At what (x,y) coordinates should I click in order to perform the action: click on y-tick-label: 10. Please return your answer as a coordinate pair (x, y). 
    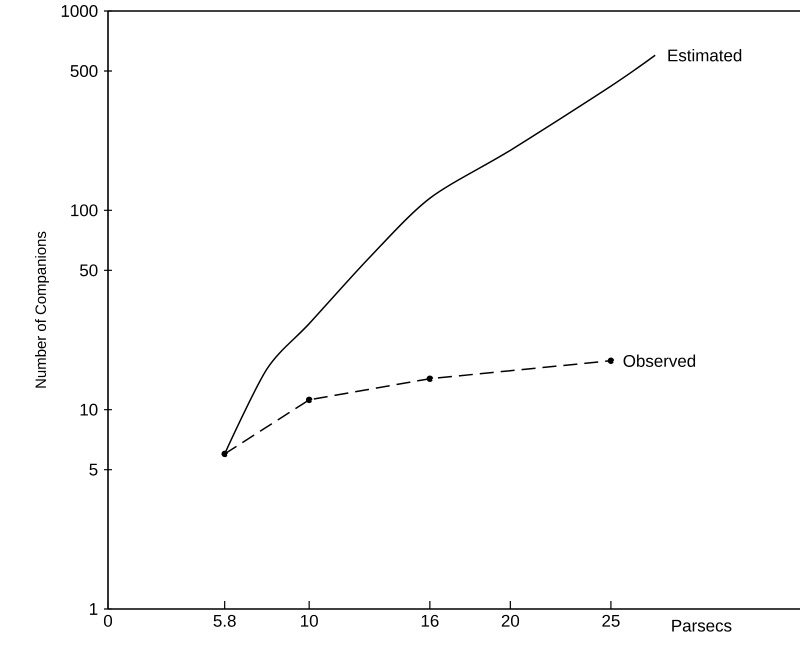
    Looking at the image, I should click on (89, 410).